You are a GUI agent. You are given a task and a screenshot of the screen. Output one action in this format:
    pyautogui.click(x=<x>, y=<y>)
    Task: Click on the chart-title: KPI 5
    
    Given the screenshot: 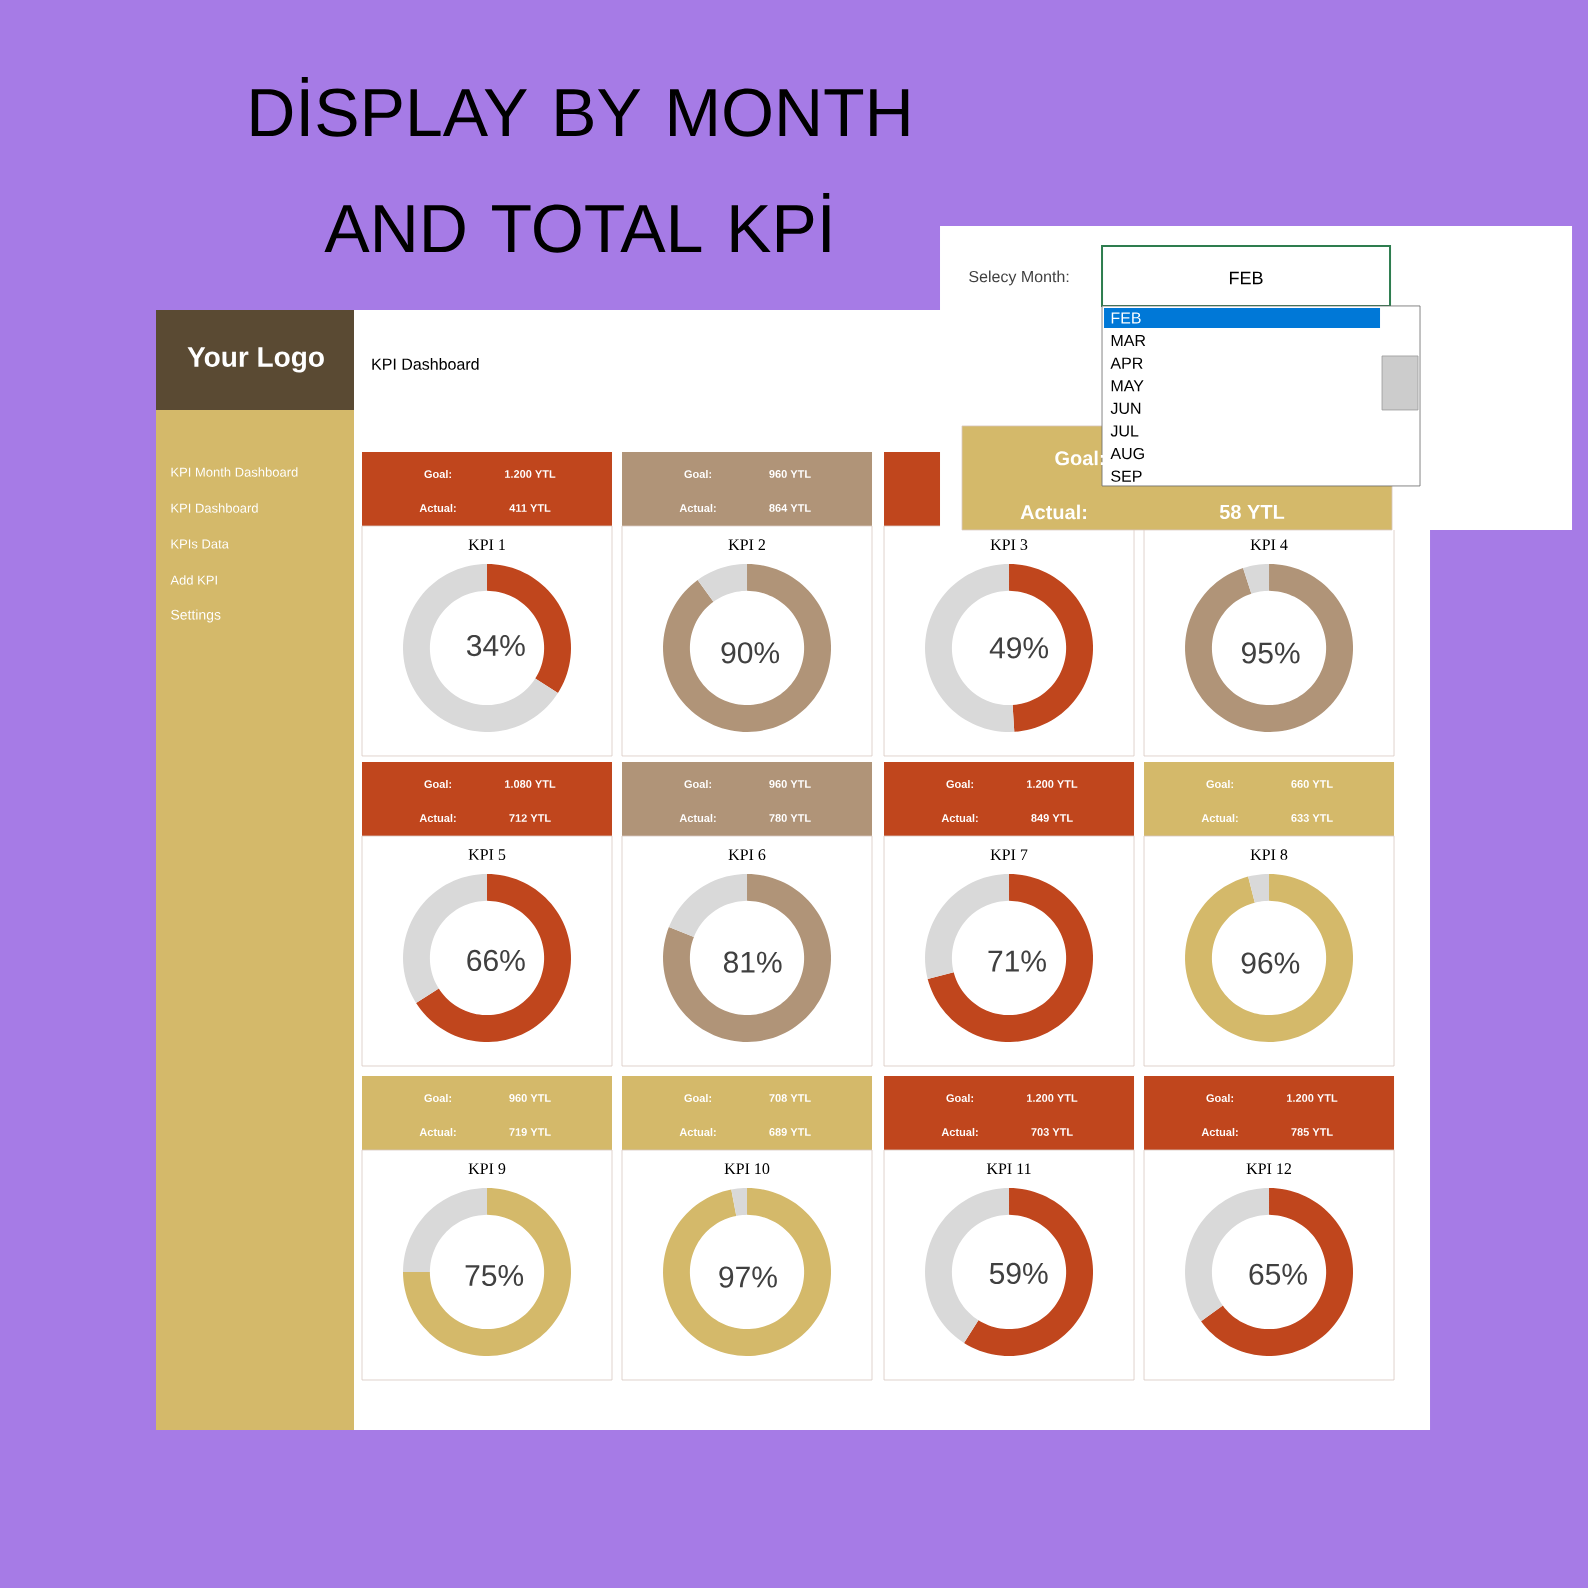 What is the action you would take?
    pyautogui.click(x=487, y=854)
    